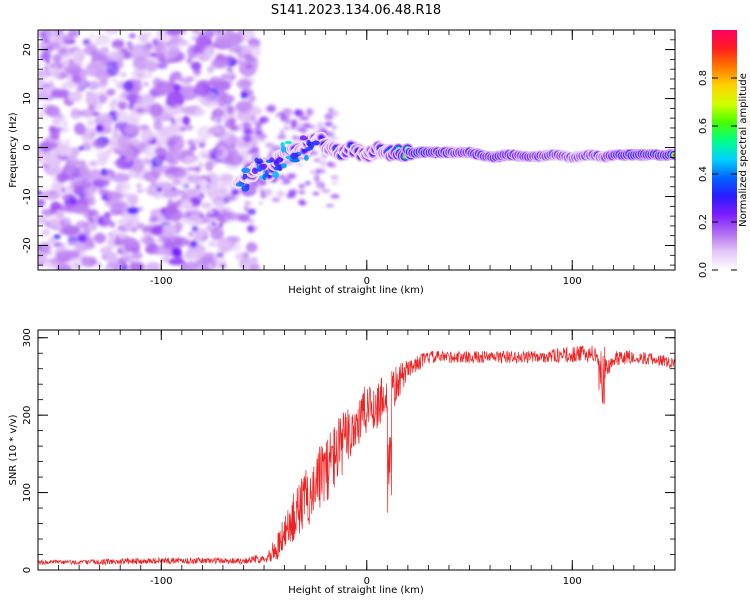 The width and height of the screenshot is (750, 604). I want to click on y-tick-label: -20, so click(27, 245).